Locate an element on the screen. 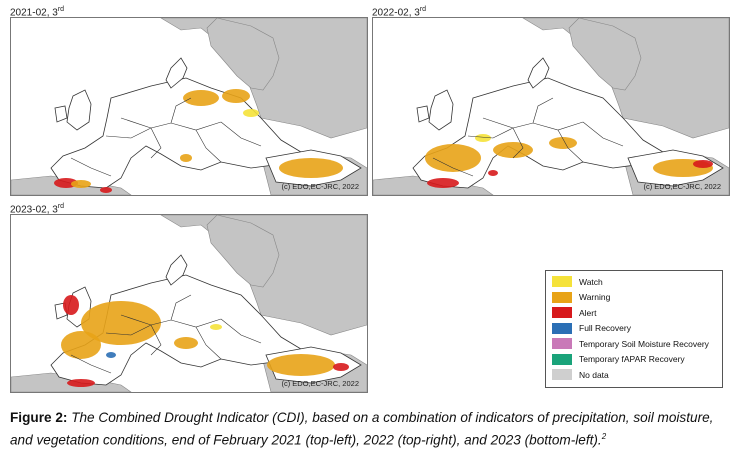  legend-label: Alert is located at coordinates (588, 312).